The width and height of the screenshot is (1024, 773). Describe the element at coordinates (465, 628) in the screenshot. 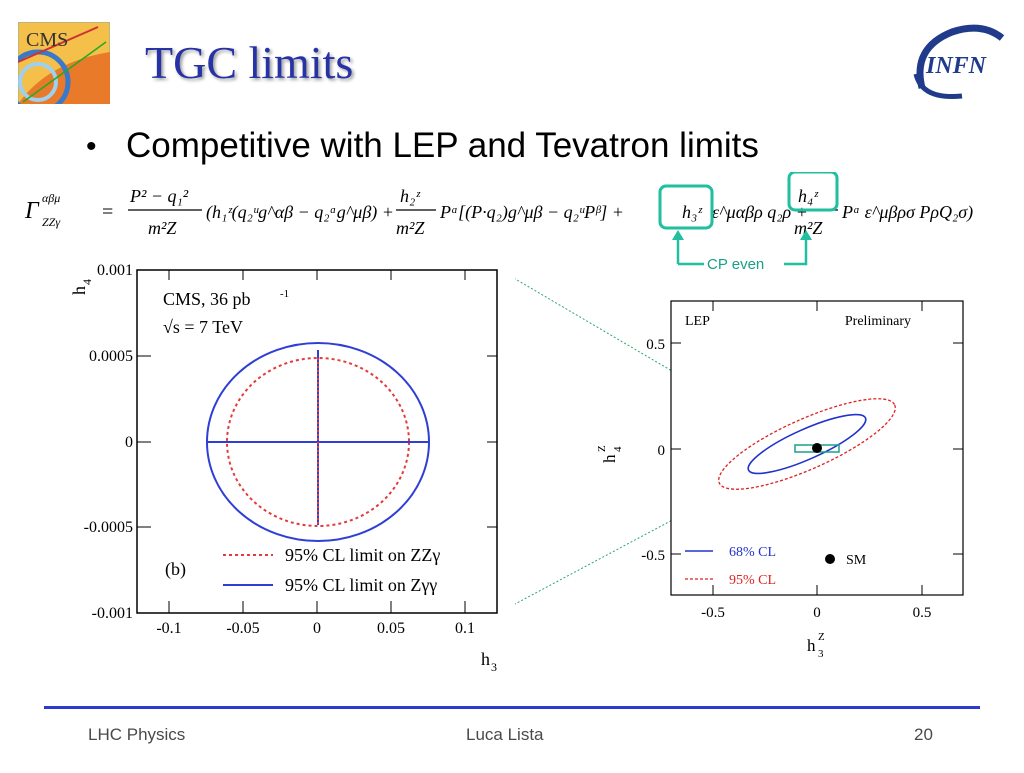

I see `cms-x-tick: 0.1` at that location.